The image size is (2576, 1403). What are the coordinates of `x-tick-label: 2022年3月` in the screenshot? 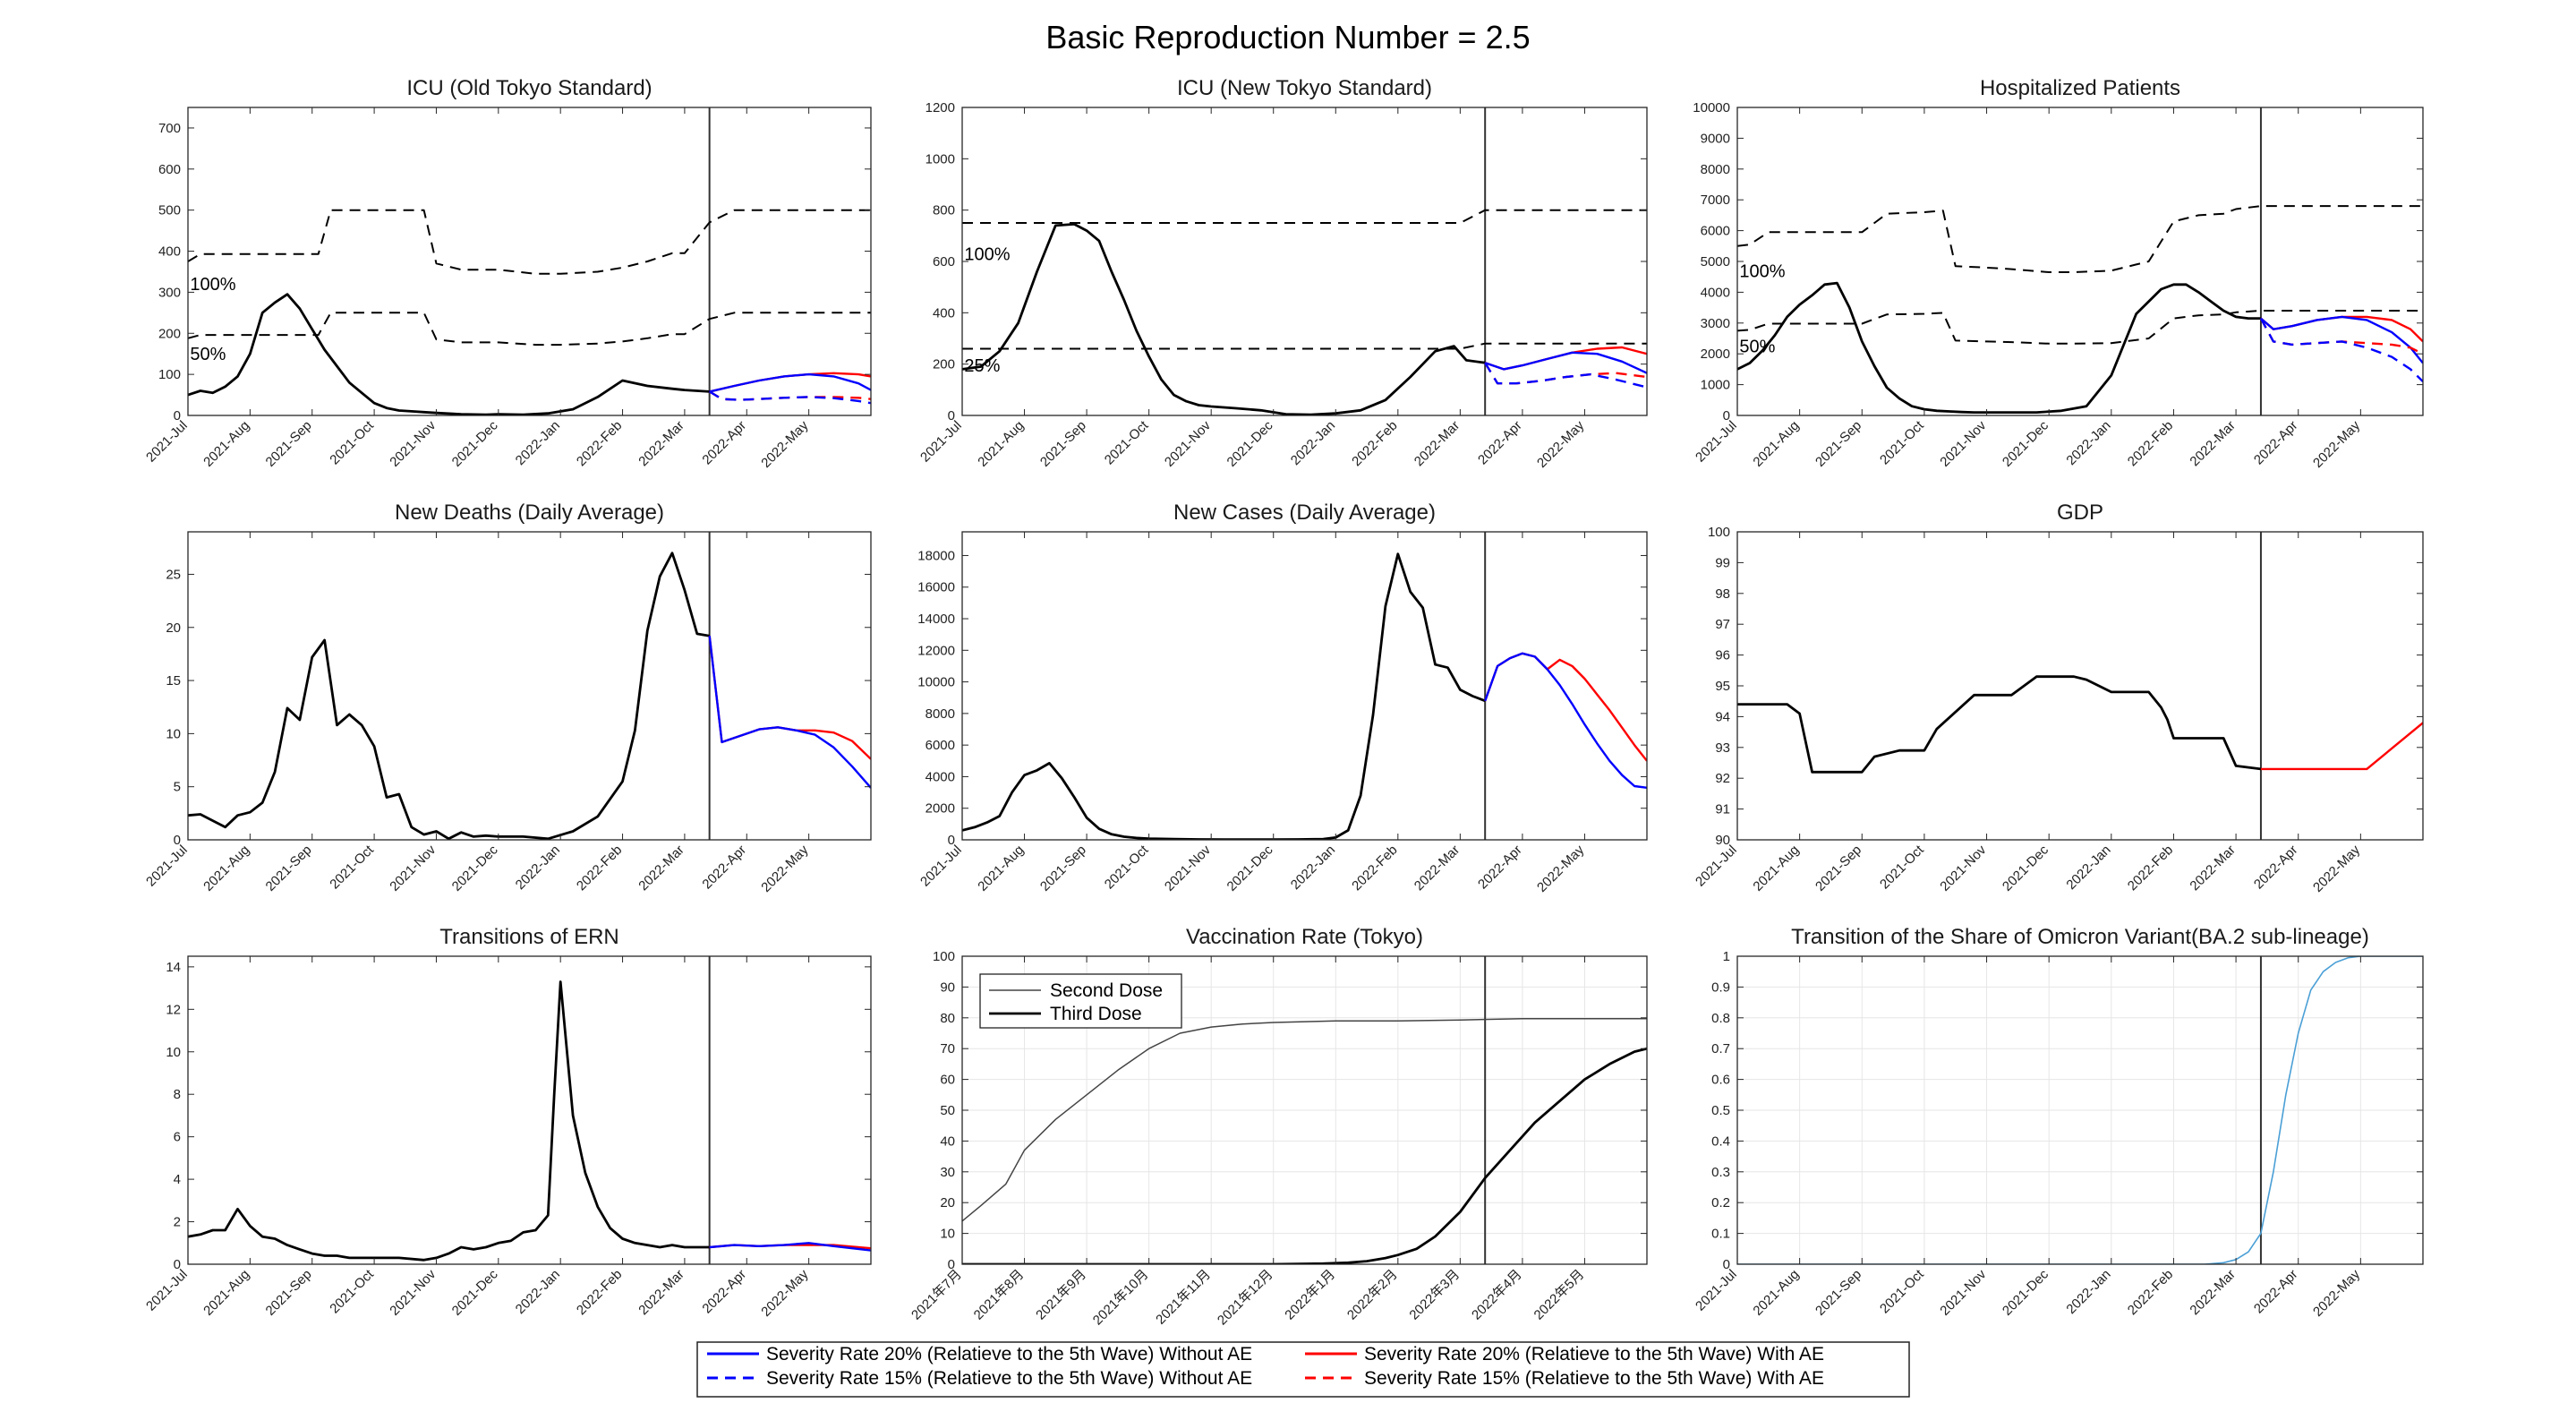 It's located at (1434, 1295).